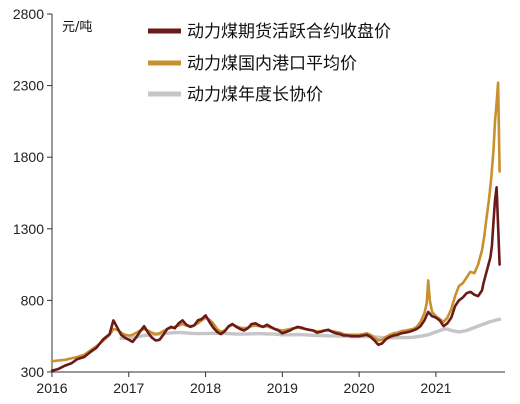 Image resolution: width=520 pixels, height=404 pixels. I want to click on x-tick-label: 2016, so click(51, 388).